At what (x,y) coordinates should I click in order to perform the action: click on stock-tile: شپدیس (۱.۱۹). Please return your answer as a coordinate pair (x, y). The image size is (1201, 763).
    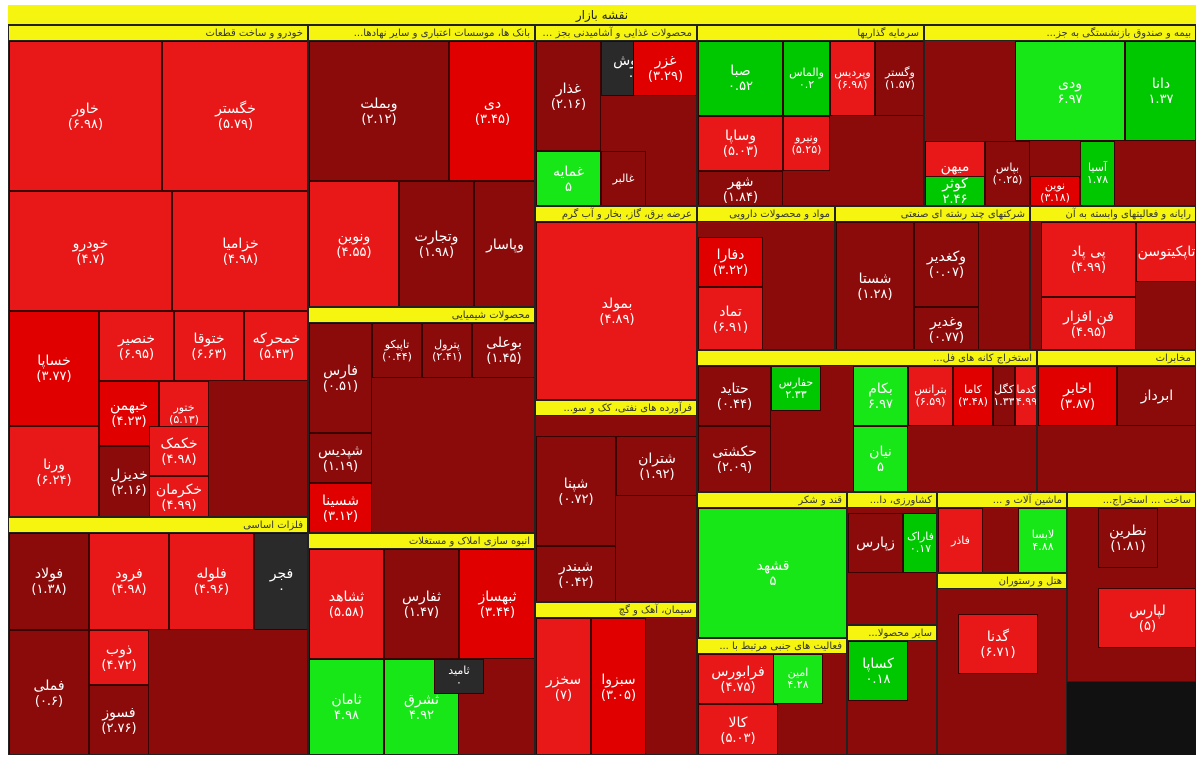
    Looking at the image, I should click on (340, 458).